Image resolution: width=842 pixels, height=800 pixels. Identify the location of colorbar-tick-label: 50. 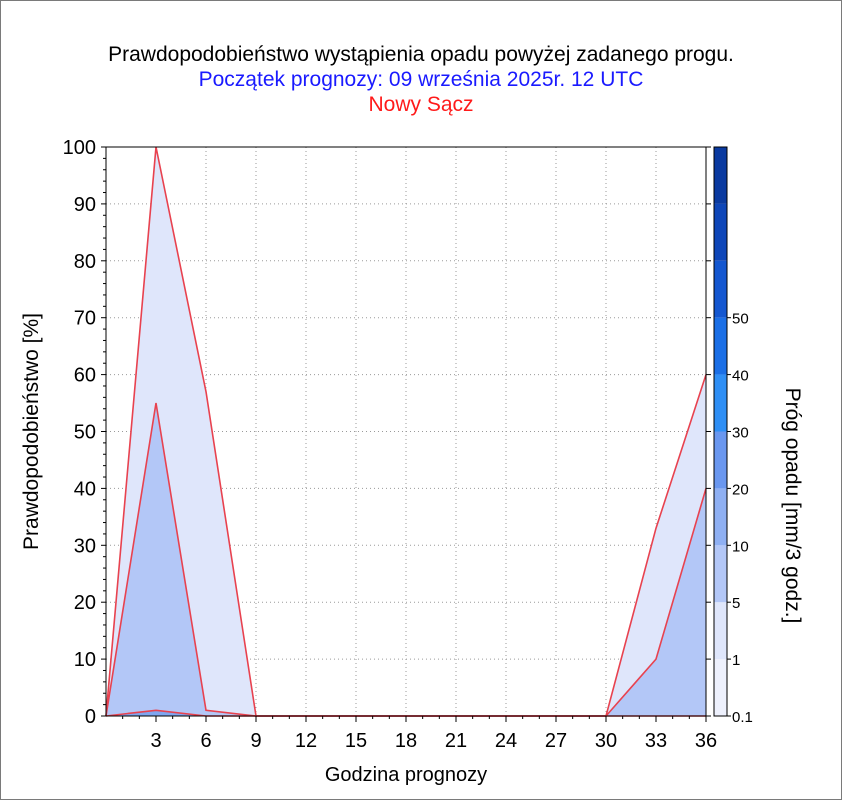
(740, 319).